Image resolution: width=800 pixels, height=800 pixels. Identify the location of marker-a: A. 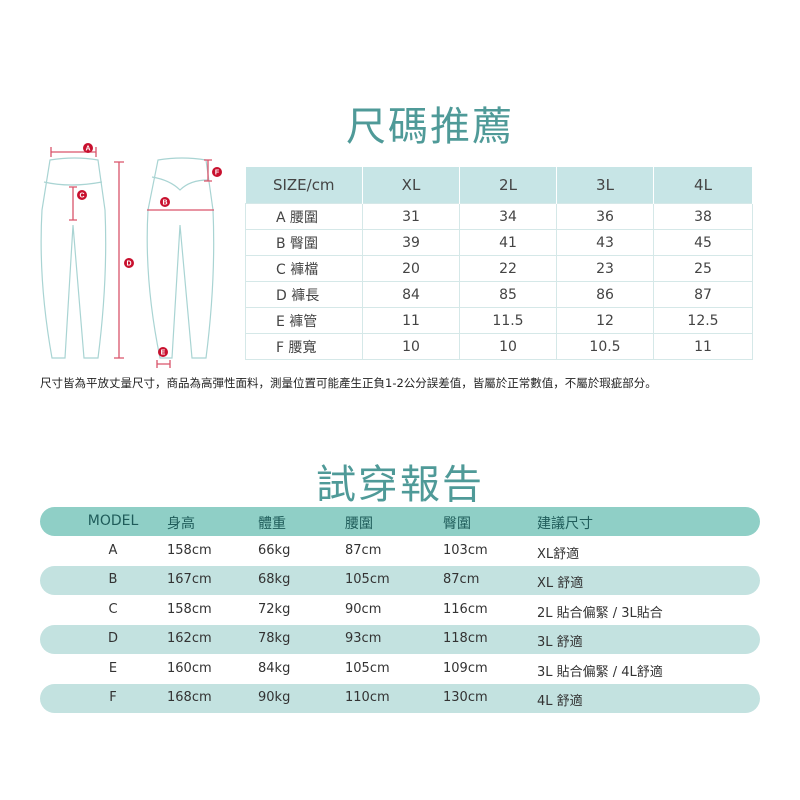
(87, 149).